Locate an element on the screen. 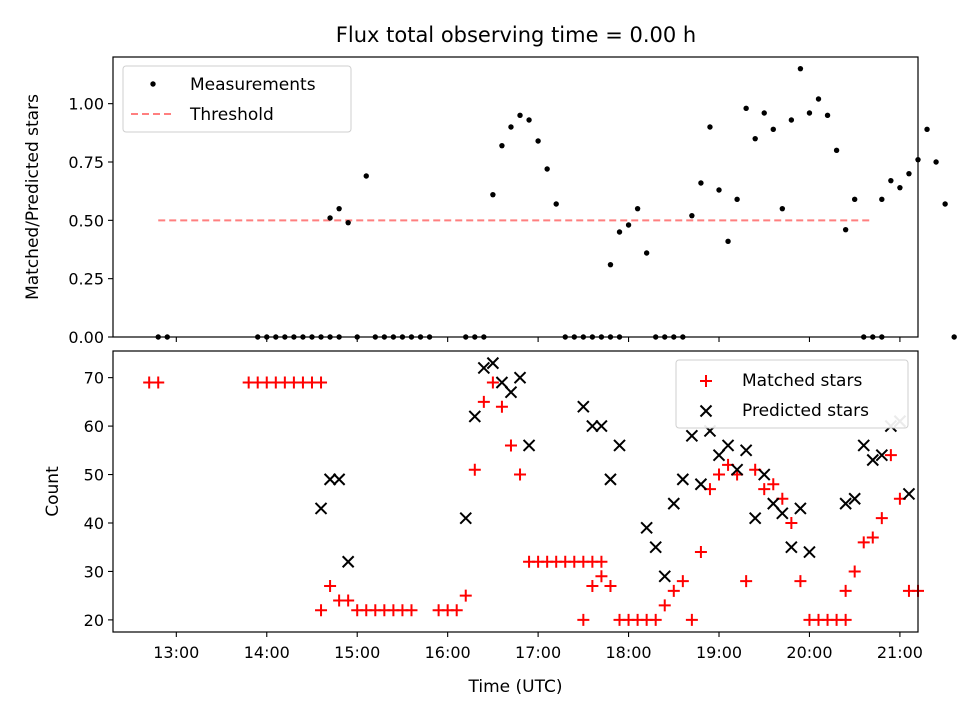  legend-matched-label: Matched stars is located at coordinates (802, 381).